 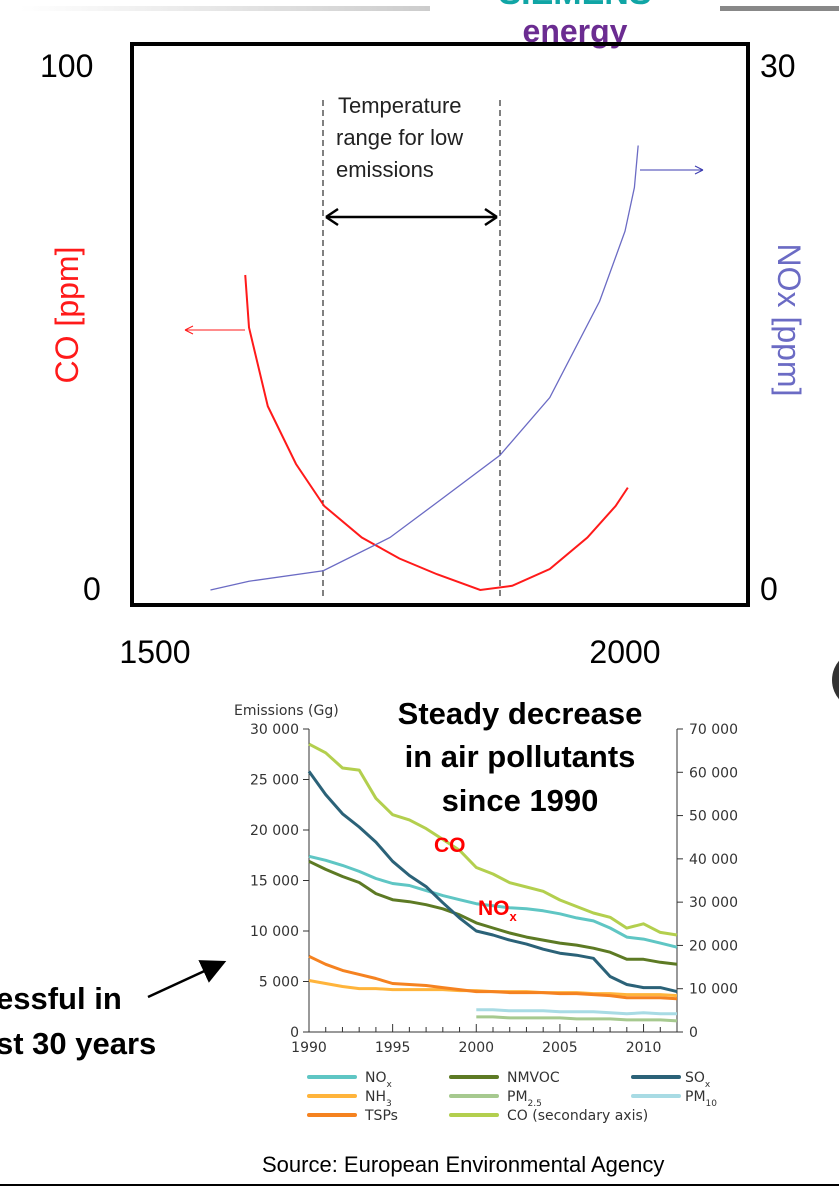 What do you see at coordinates (92, 589) in the screenshot?
I see `y-tick-0: 0` at bounding box center [92, 589].